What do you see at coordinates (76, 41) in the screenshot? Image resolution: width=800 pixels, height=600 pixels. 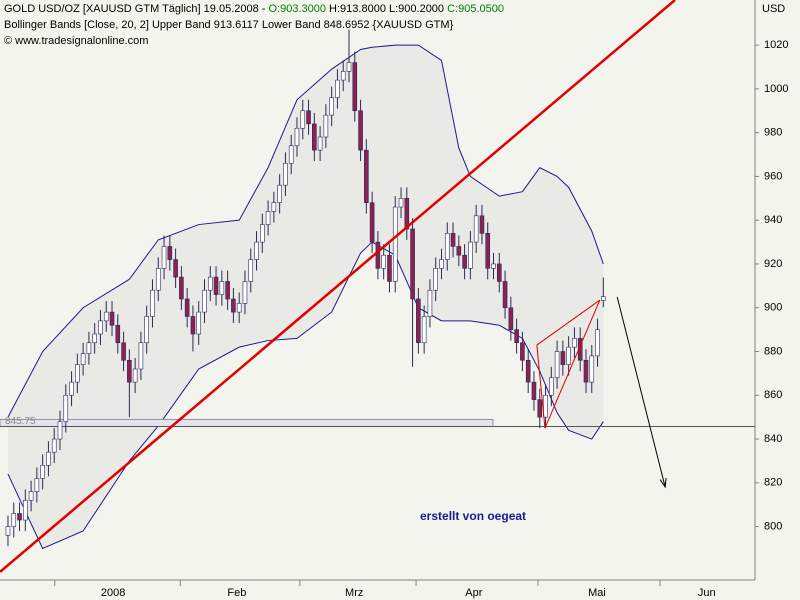 I see `copyright: © www.tradesignalonline.com` at bounding box center [76, 41].